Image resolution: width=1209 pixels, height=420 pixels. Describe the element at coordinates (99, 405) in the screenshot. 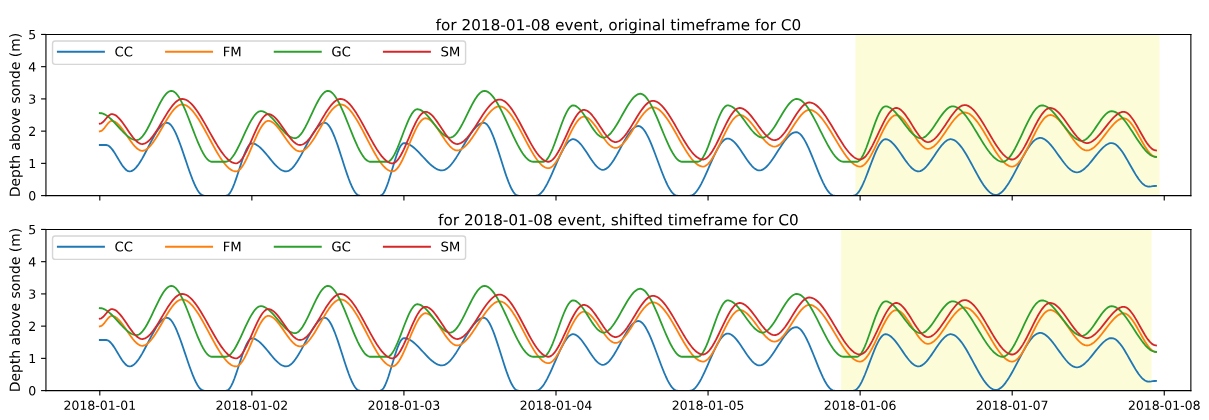

I see `x-tick-label: 2018-01-01` at that location.